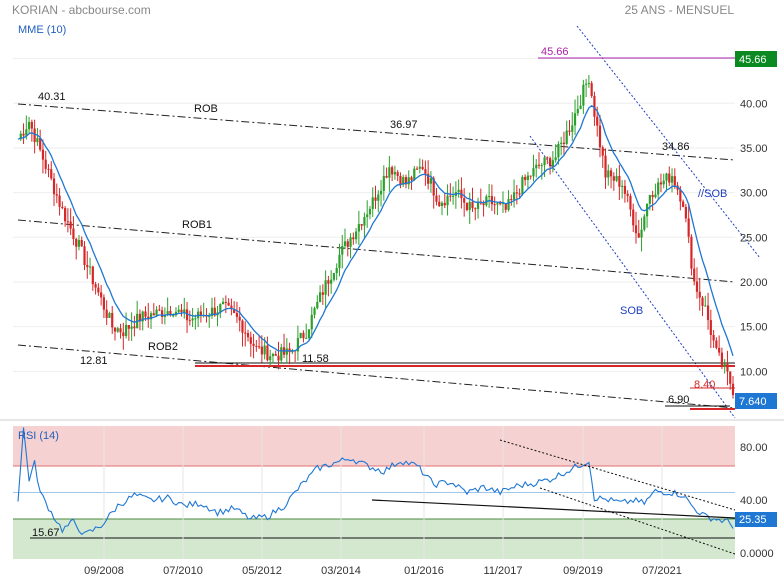 This screenshot has height=580, width=784. What do you see at coordinates (46, 533) in the screenshot?
I see `label-rsi-low: 15.67` at bounding box center [46, 533].